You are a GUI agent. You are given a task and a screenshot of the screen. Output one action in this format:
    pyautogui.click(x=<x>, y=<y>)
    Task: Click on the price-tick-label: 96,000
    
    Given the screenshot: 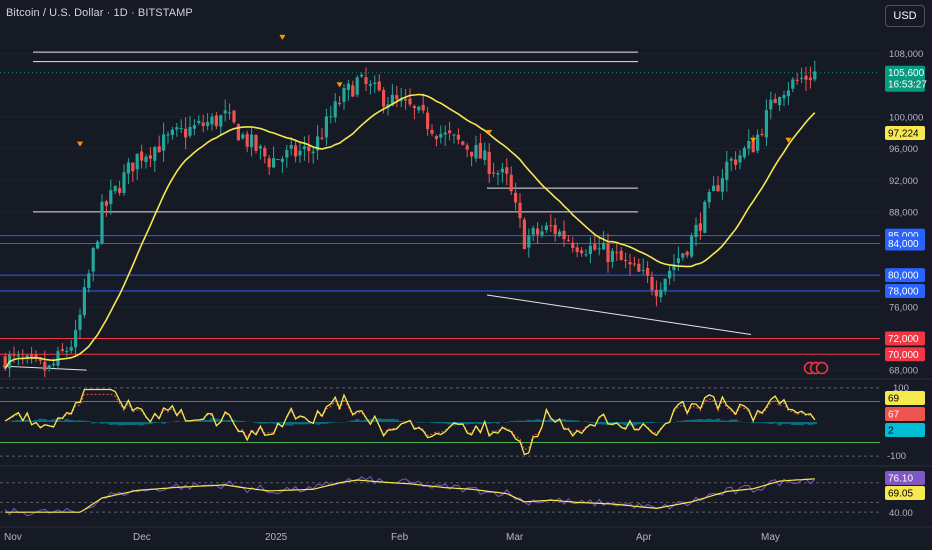 What is the action you would take?
    pyautogui.click(x=903, y=149)
    